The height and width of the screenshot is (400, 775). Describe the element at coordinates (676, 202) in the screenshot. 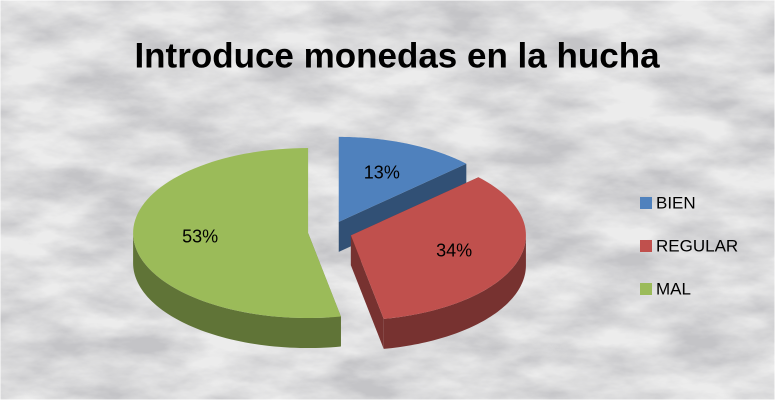

I see `legend-label: BIEN` at that location.